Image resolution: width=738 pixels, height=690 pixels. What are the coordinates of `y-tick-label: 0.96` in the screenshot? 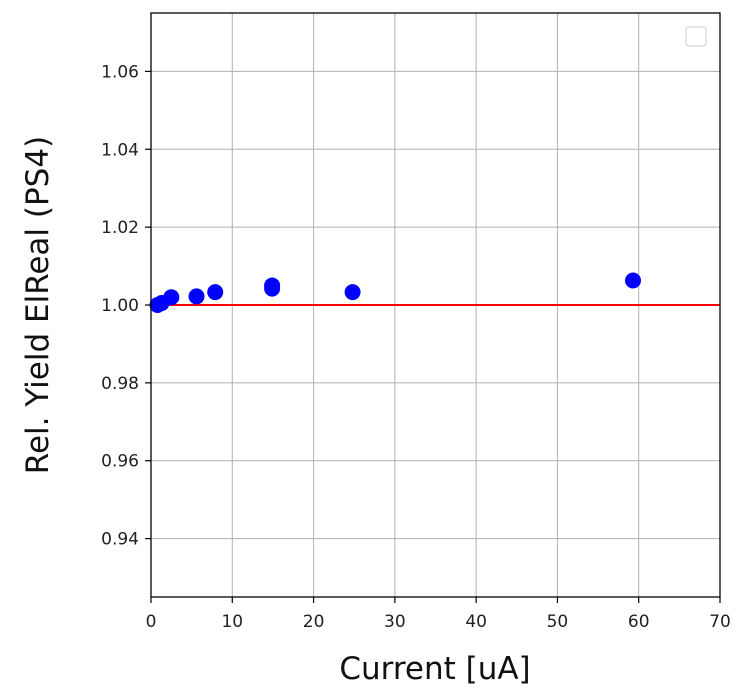 It's located at (120, 462).